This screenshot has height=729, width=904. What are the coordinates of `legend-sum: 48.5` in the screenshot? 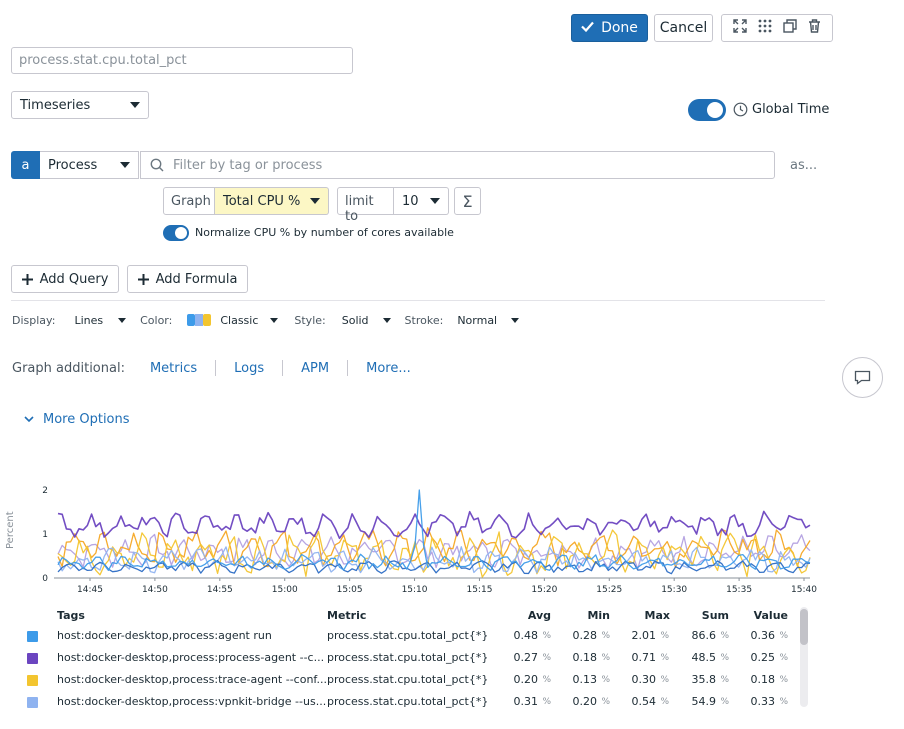 It's located at (704, 657).